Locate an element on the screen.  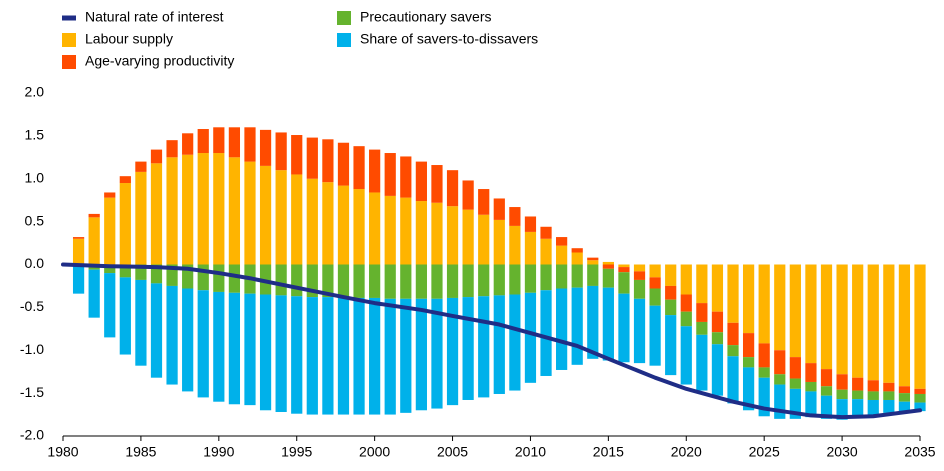
y-tick-label: 0.0 is located at coordinates (35, 263).